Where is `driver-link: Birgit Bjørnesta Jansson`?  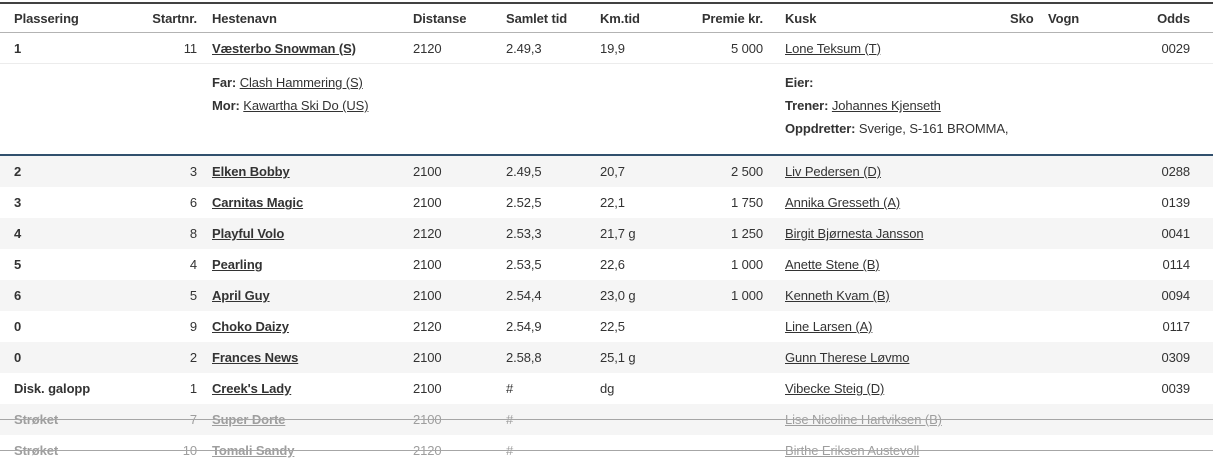 driver-link: Birgit Bjørnesta Jansson is located at coordinates (854, 233).